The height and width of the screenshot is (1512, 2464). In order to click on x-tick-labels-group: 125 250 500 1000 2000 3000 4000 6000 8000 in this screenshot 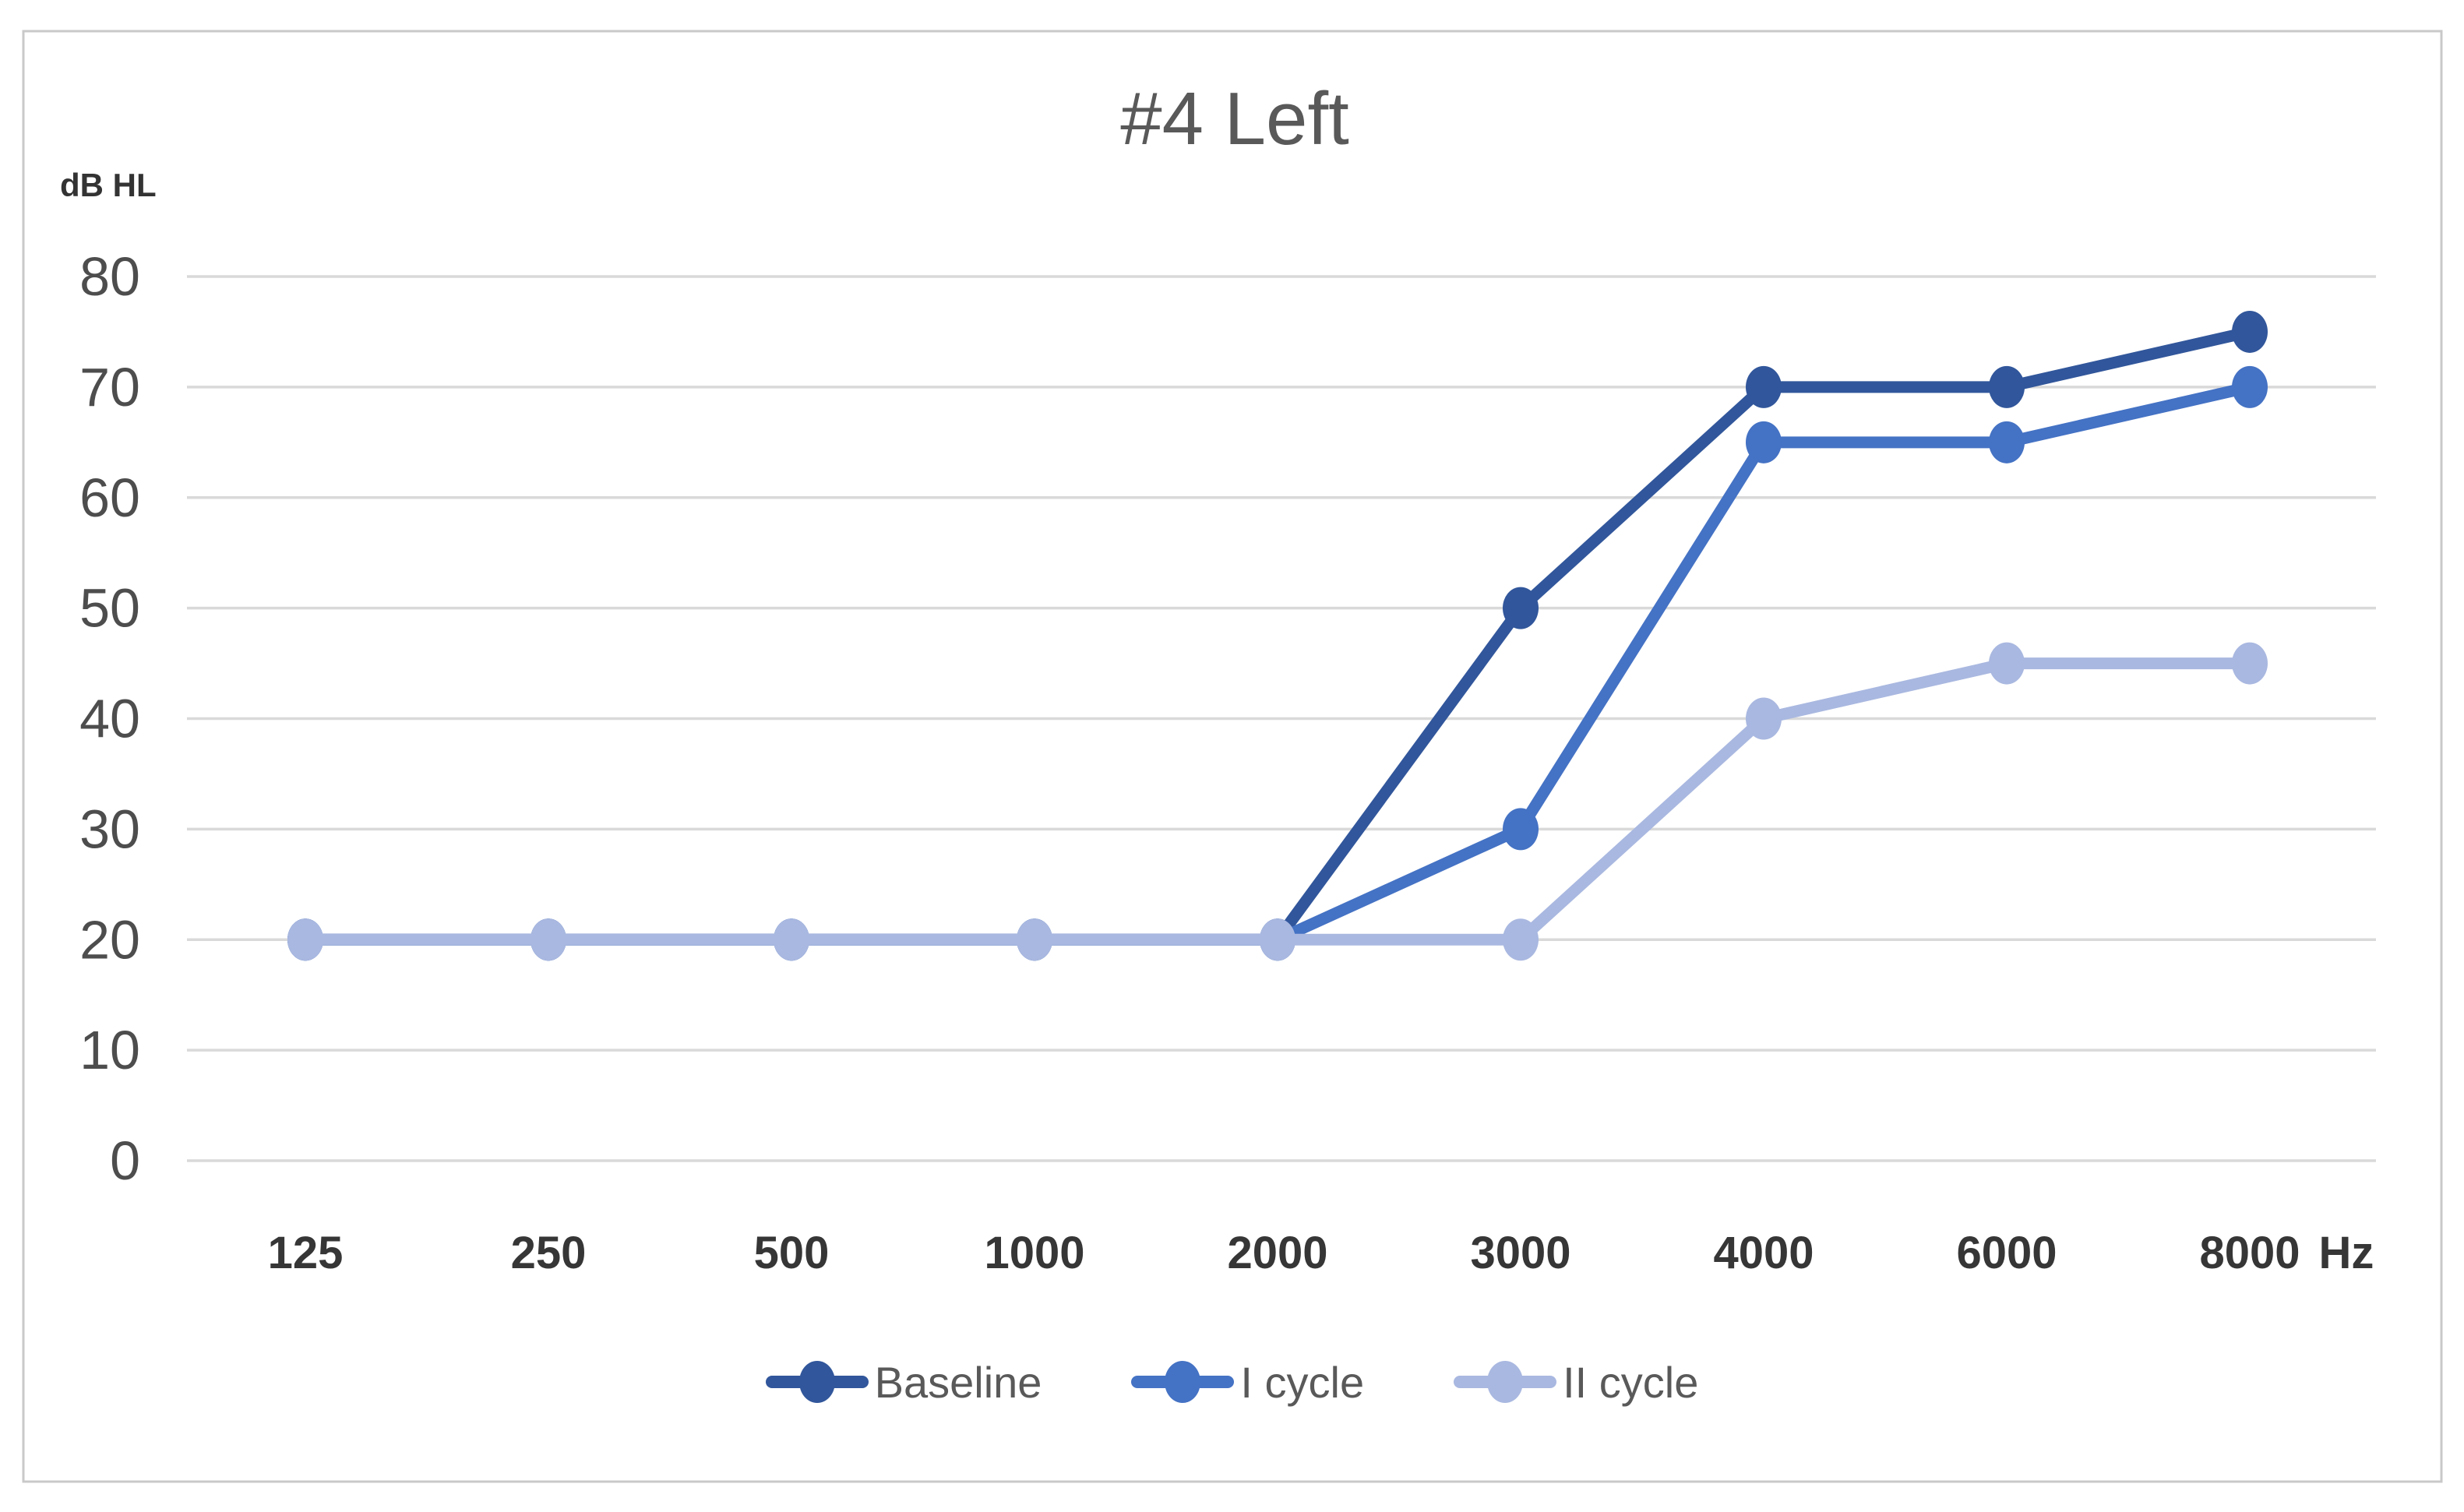, I will do `click(1284, 1253)`.